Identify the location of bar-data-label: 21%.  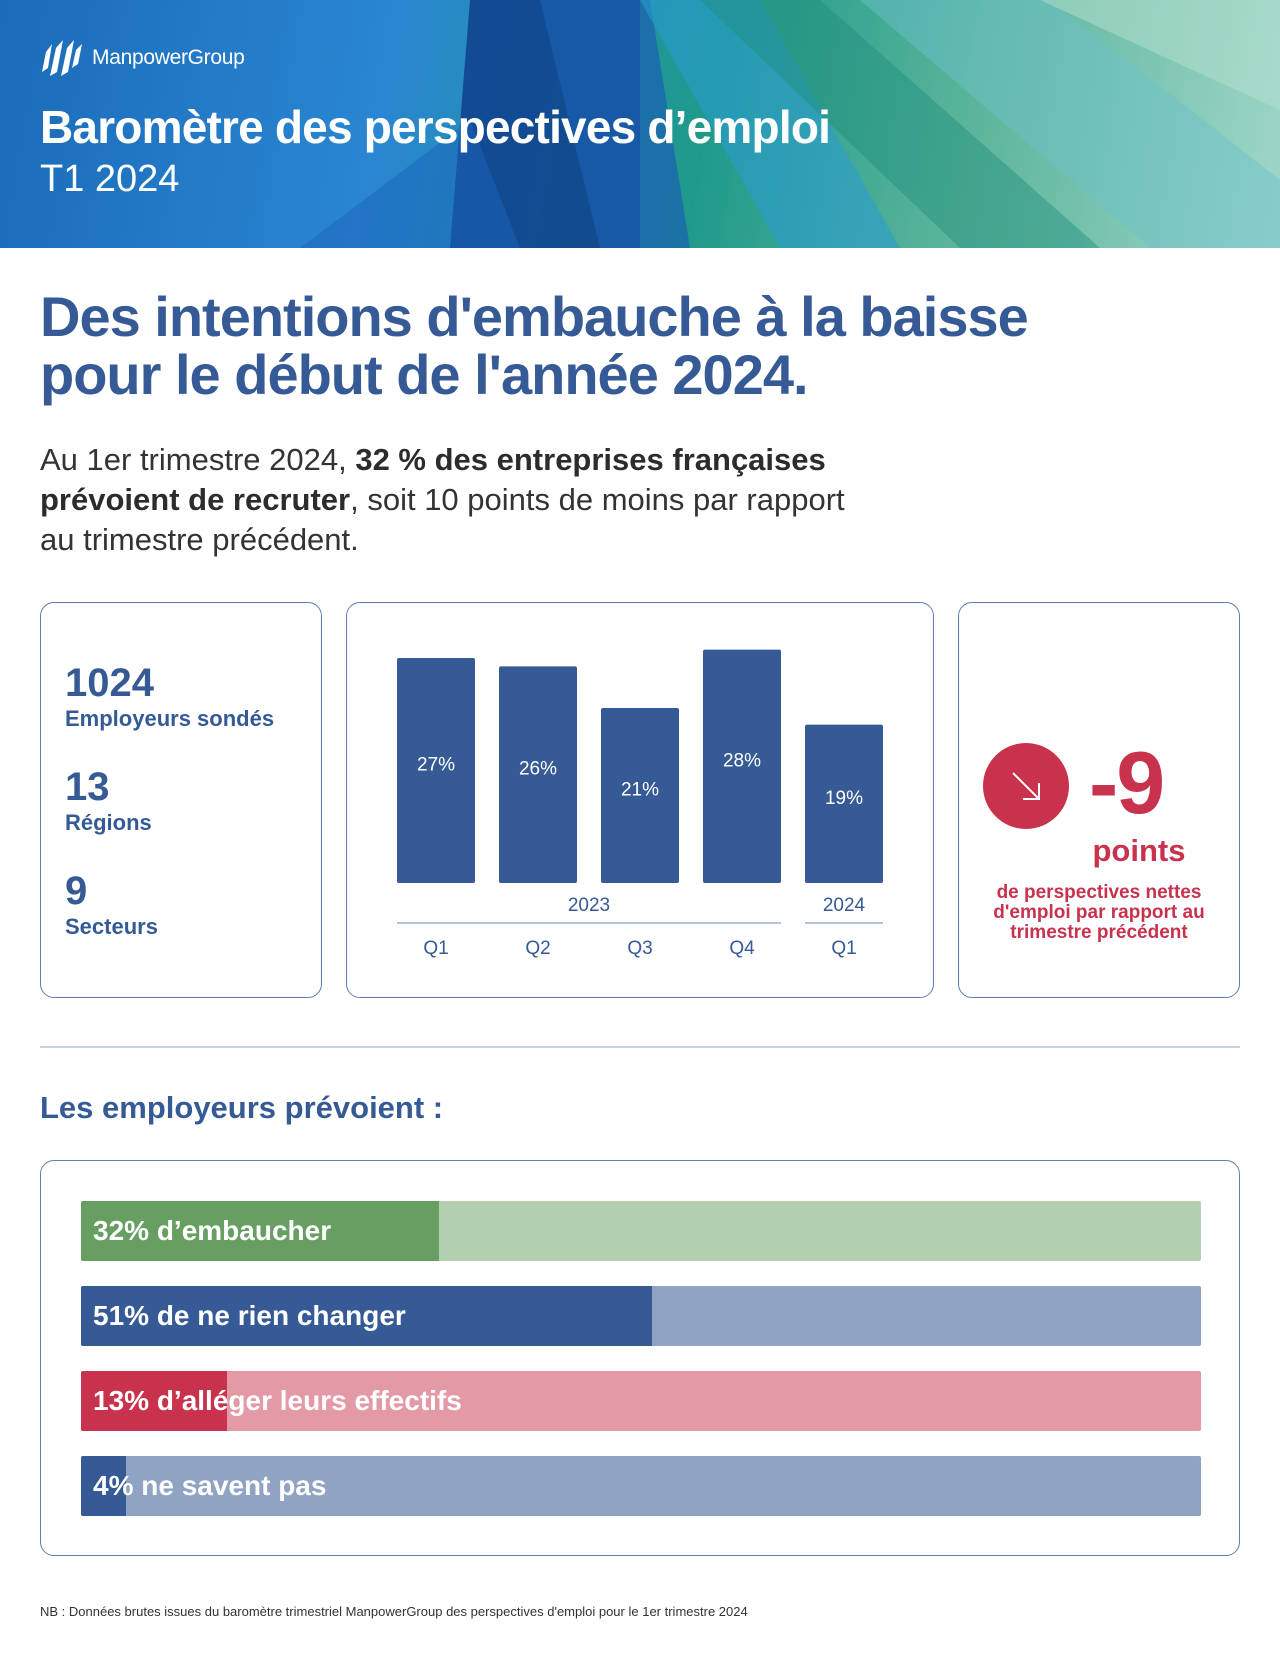
(640, 790).